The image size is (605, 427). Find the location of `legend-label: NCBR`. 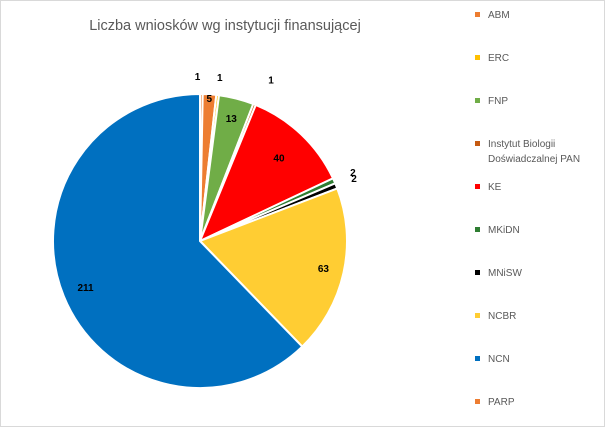

legend-label: NCBR is located at coordinates (502, 316).